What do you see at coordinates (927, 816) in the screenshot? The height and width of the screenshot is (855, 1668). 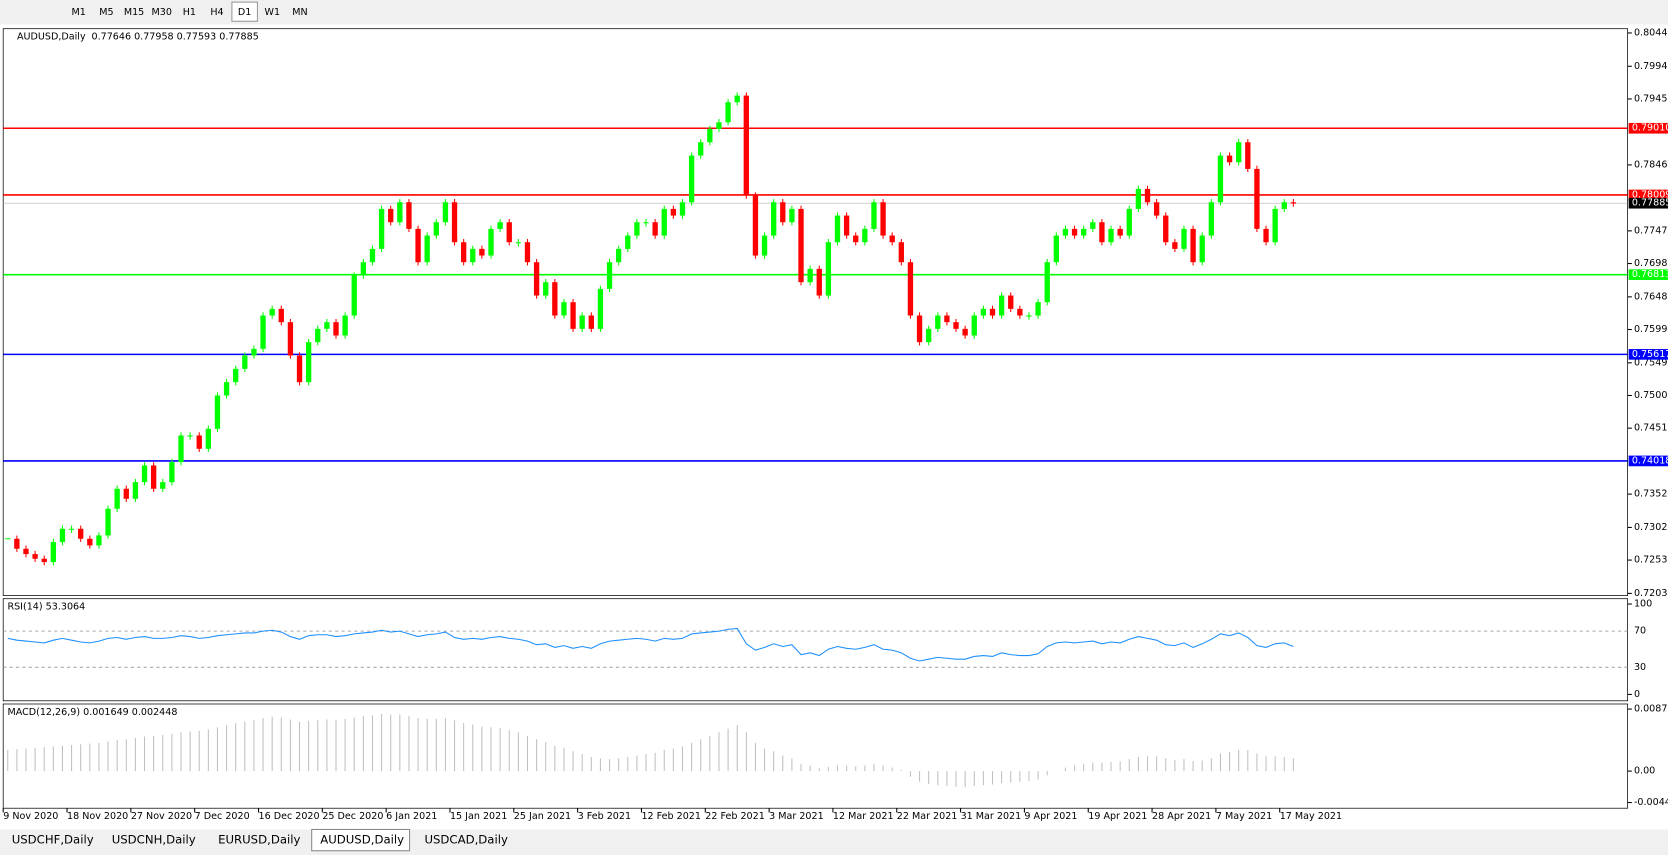 I see `x-tick-label: 22 Mar 2021` at bounding box center [927, 816].